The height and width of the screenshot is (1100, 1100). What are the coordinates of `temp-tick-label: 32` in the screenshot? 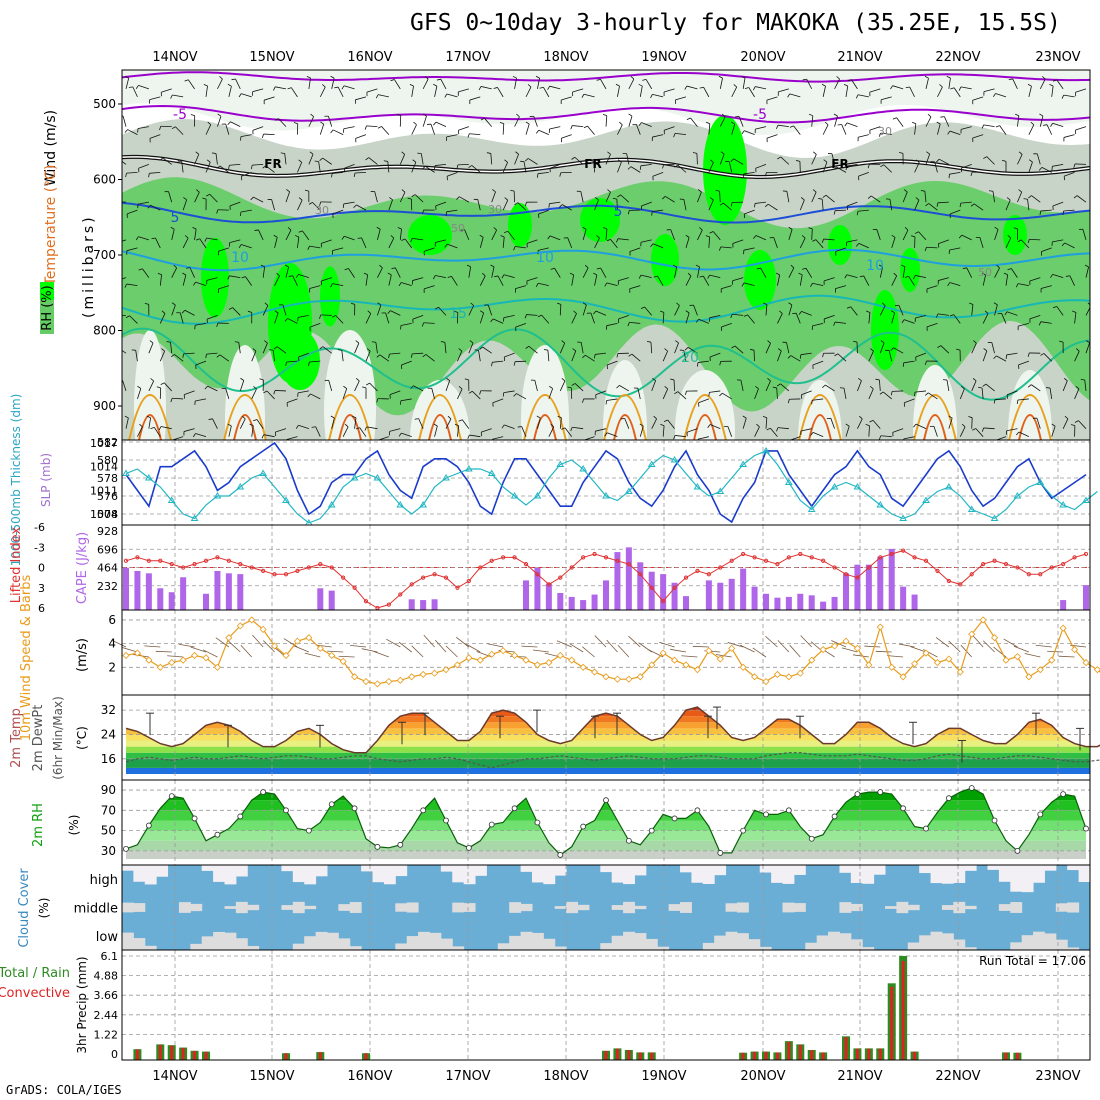 It's located at (108, 710).